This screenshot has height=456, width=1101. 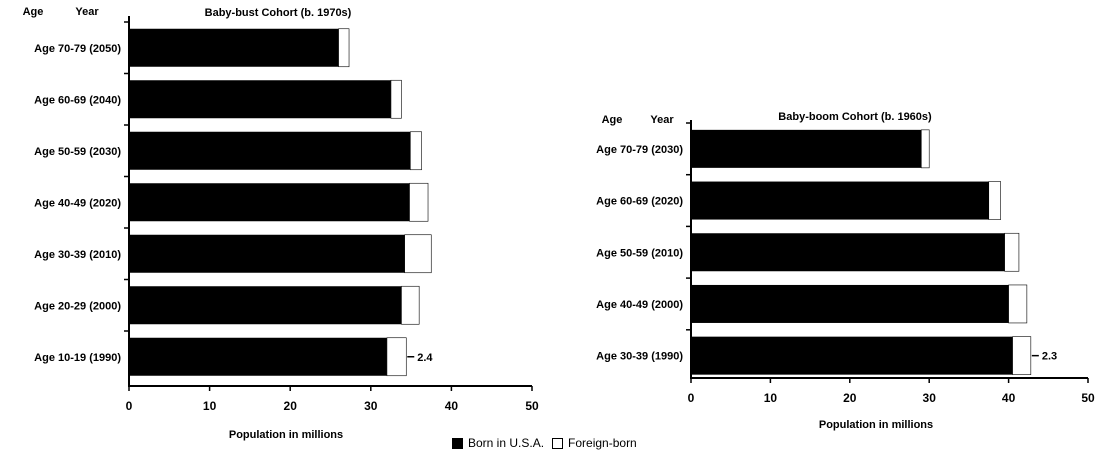 I want to click on chart-title: Baby-bust Cohort (b. 1970s), so click(x=278, y=13).